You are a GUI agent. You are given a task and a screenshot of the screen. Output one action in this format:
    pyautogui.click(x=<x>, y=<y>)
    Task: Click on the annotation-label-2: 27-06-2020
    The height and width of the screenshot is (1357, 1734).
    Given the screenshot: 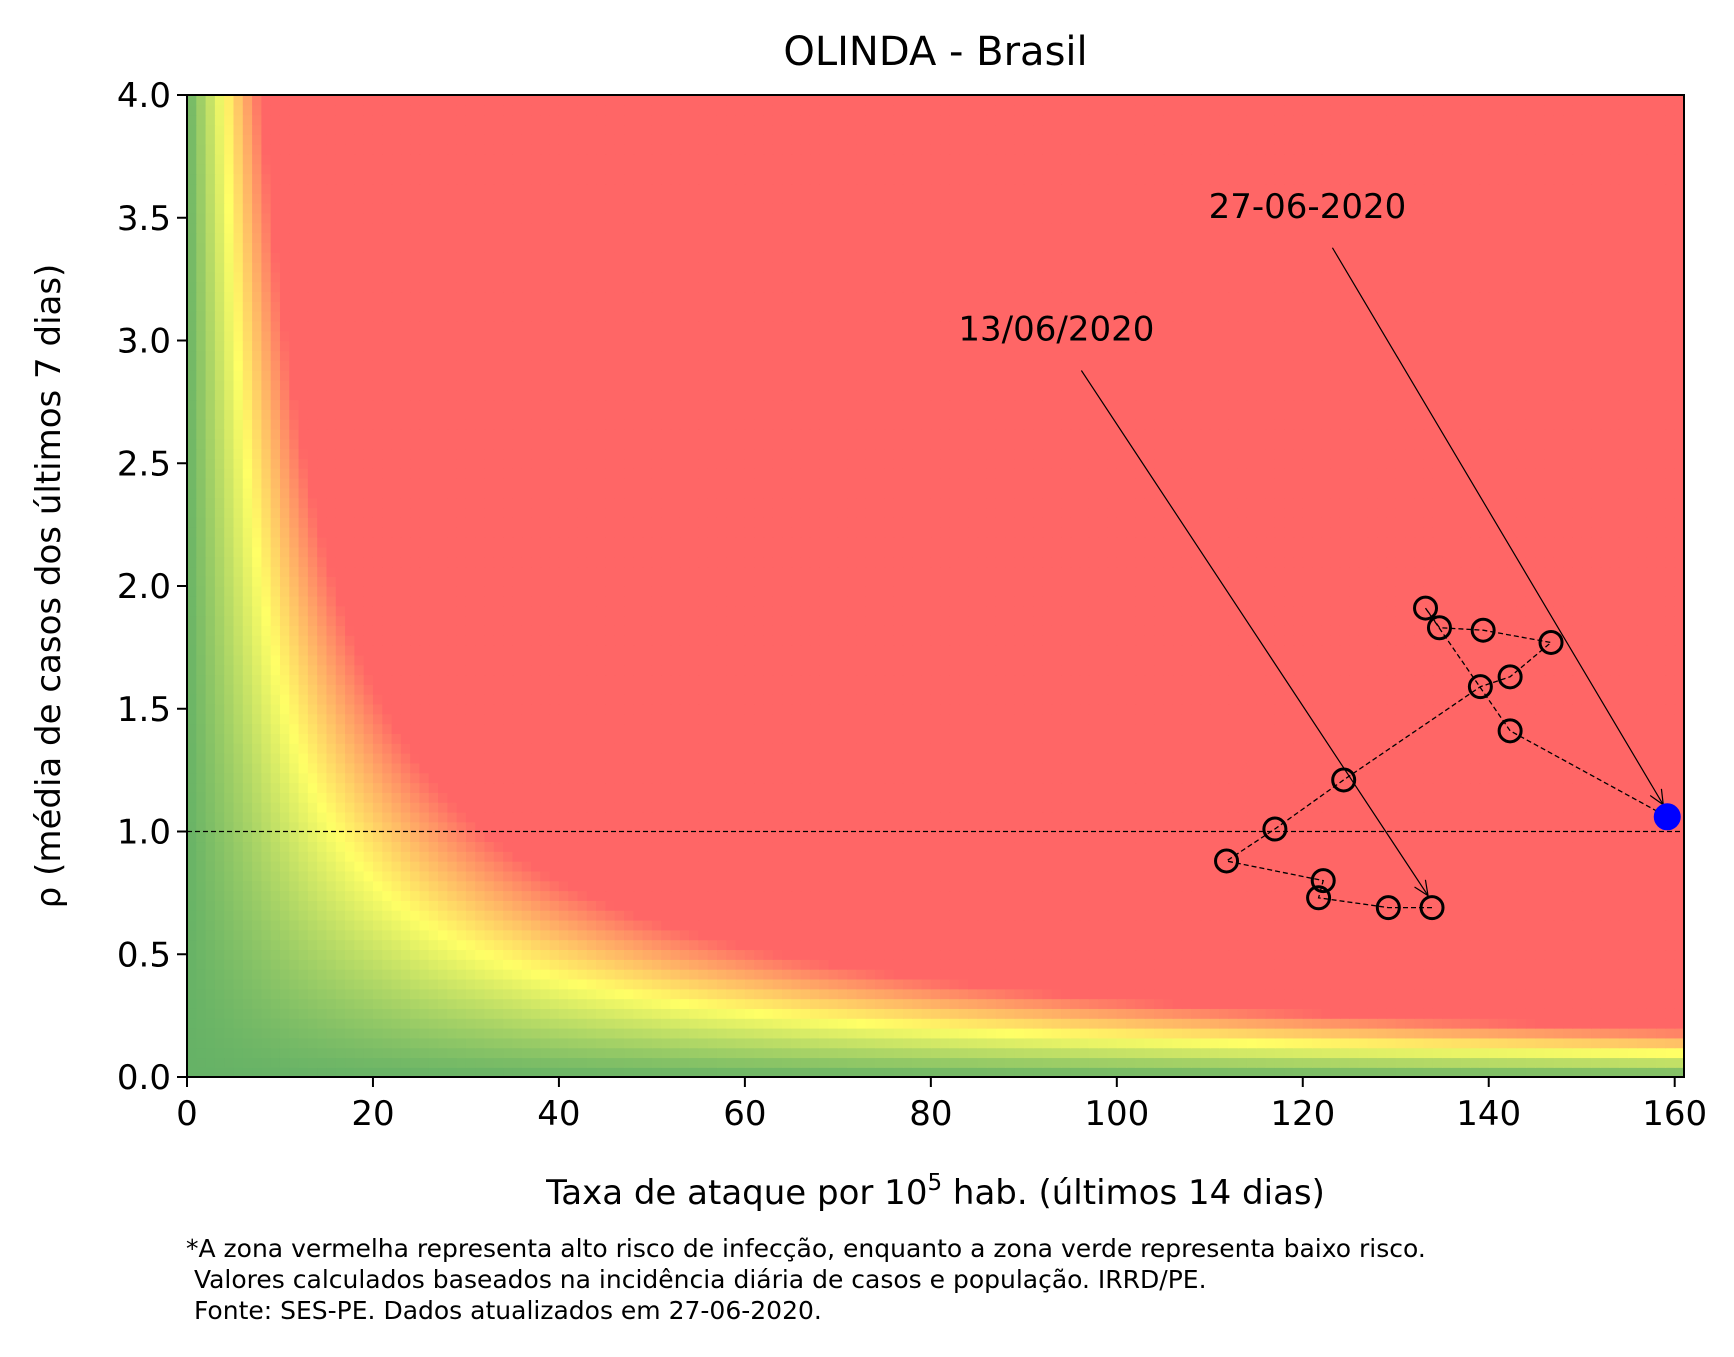 What is the action you would take?
    pyautogui.click(x=1308, y=207)
    